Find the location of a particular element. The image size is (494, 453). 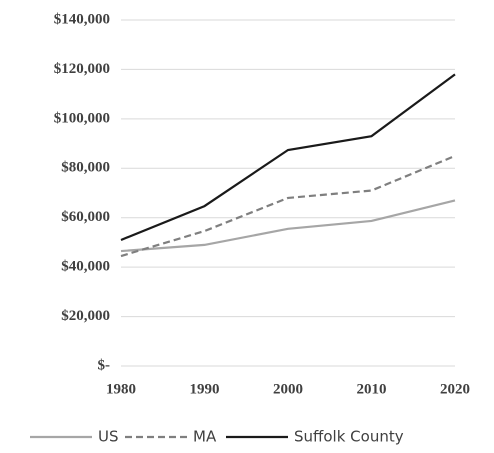

x-tick-label: 1990 is located at coordinates (205, 389).